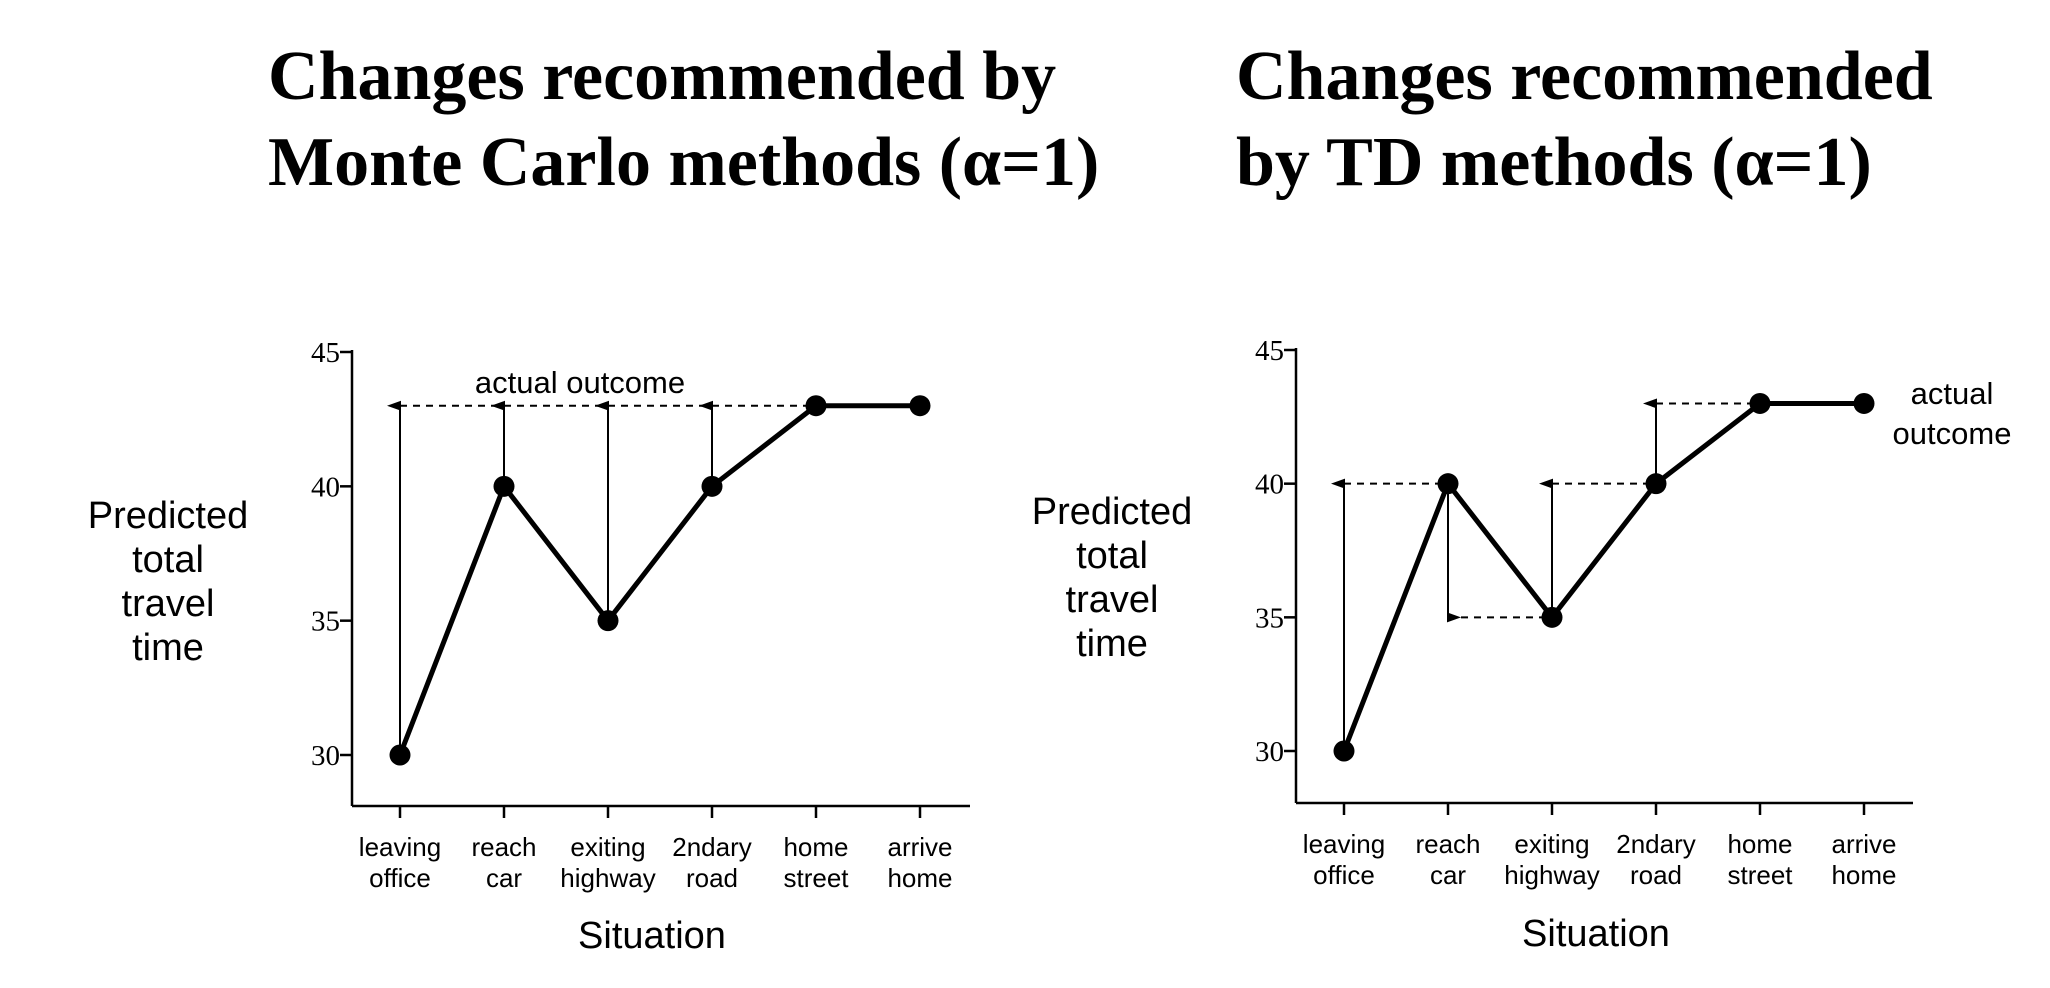 This screenshot has height=988, width=2050. I want to click on c2-y-axis-label-1: total, so click(1112, 556).